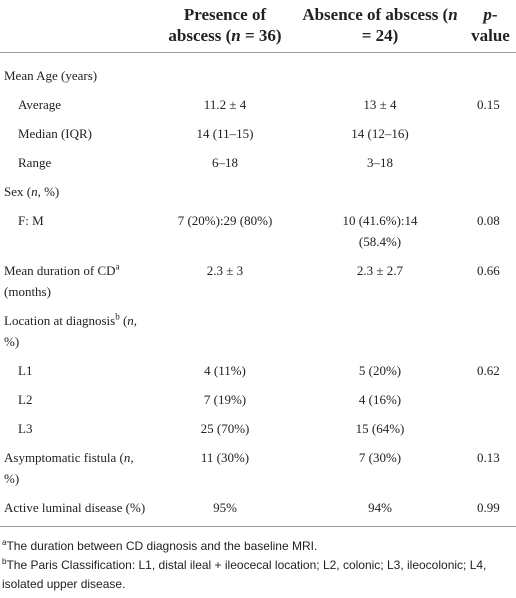 The height and width of the screenshot is (598, 516). I want to click on row-label: Active luminal disease (%), so click(77, 510).